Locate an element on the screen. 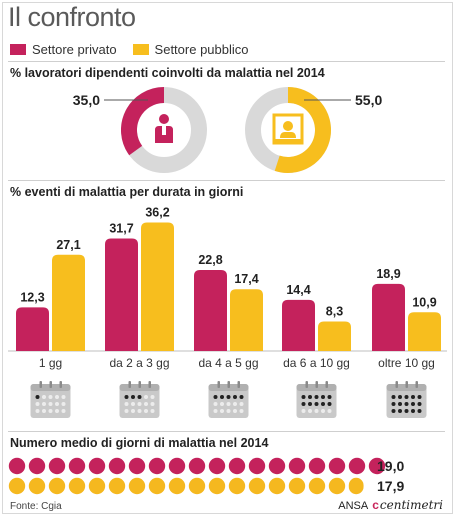 This screenshot has height=518, width=457. category-label: da 2 a 3 gg is located at coordinates (139, 363).